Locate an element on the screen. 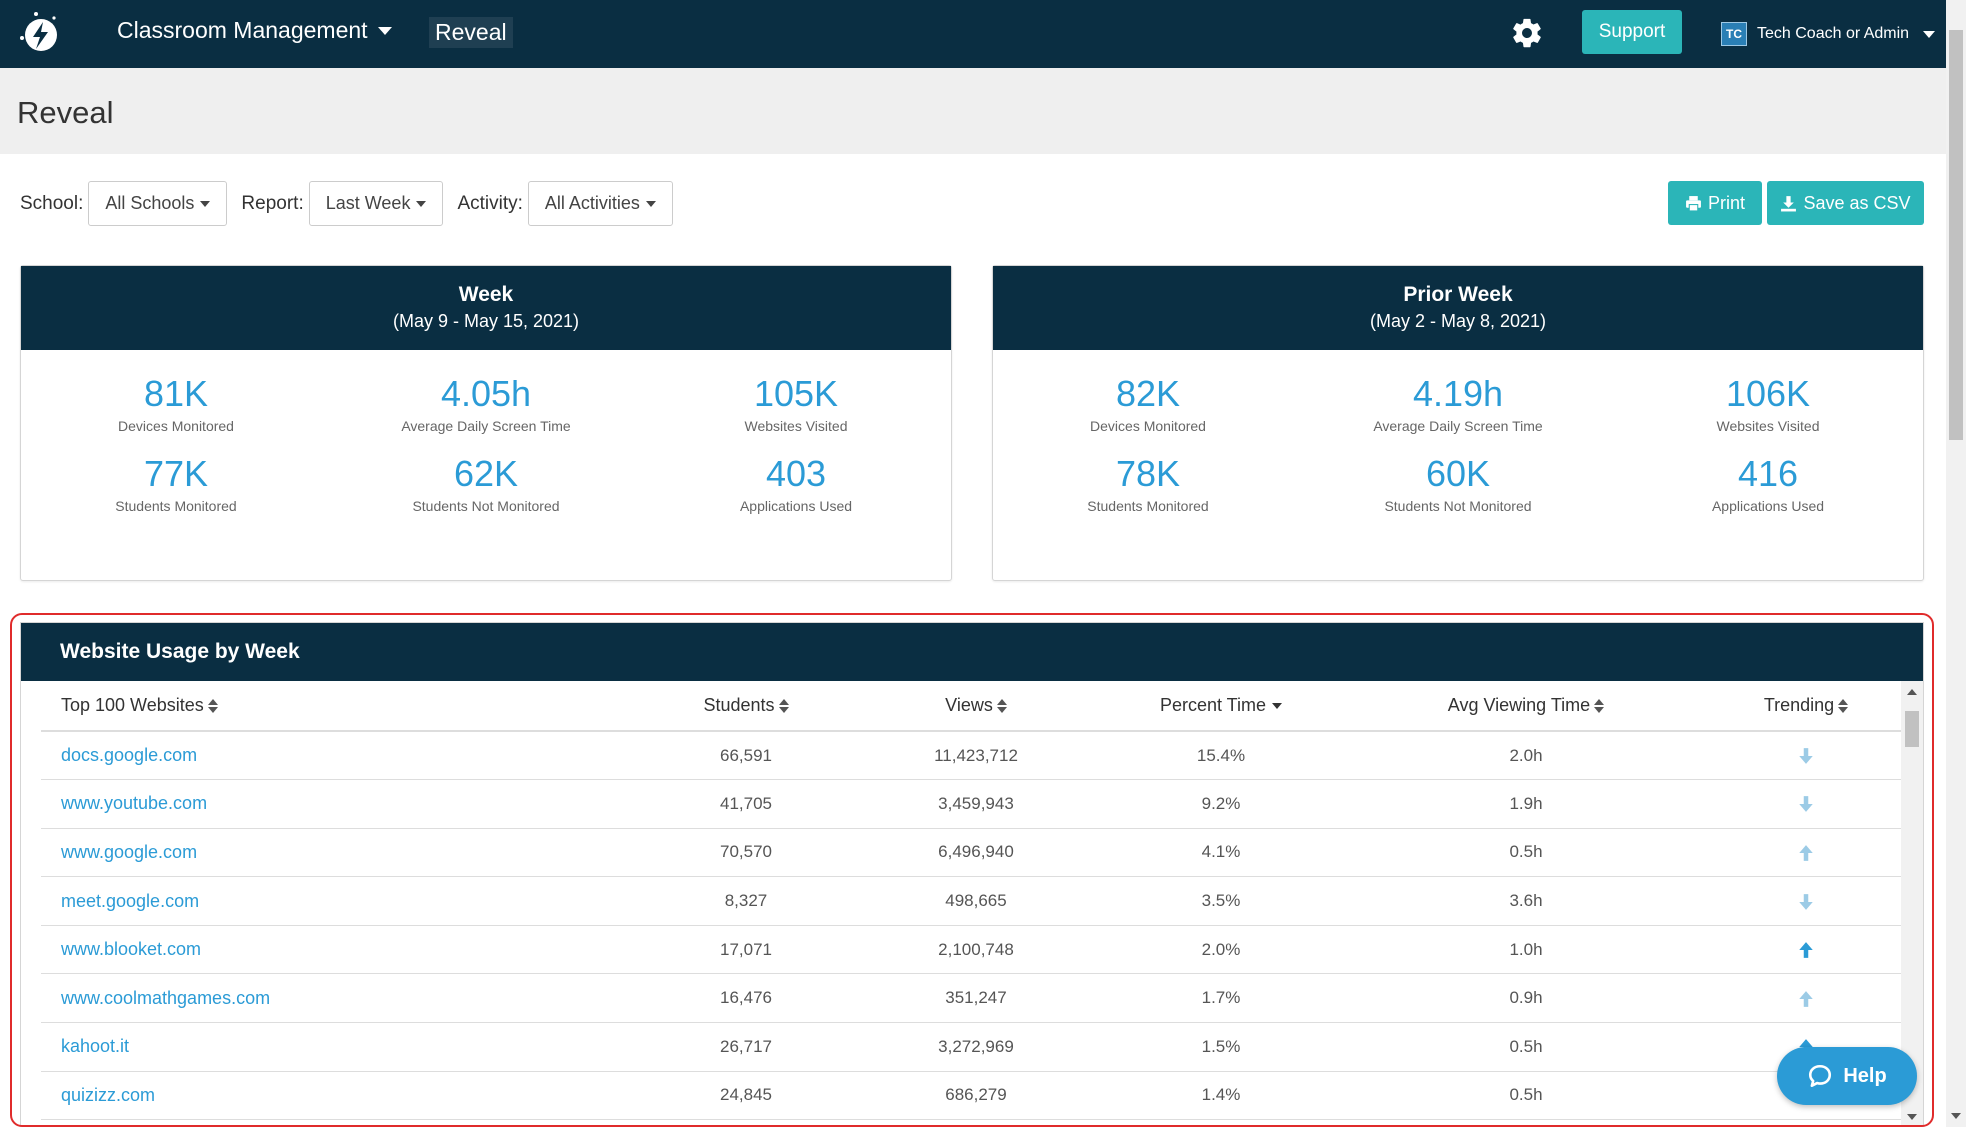 The width and height of the screenshot is (1966, 1127). page-header: Reveal is located at coordinates (973, 111).